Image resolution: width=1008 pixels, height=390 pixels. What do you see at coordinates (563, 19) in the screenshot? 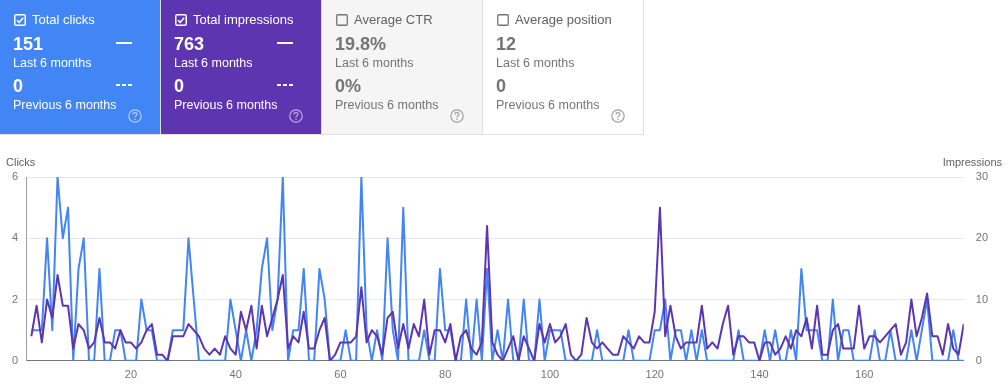
I see `text: Average position` at bounding box center [563, 19].